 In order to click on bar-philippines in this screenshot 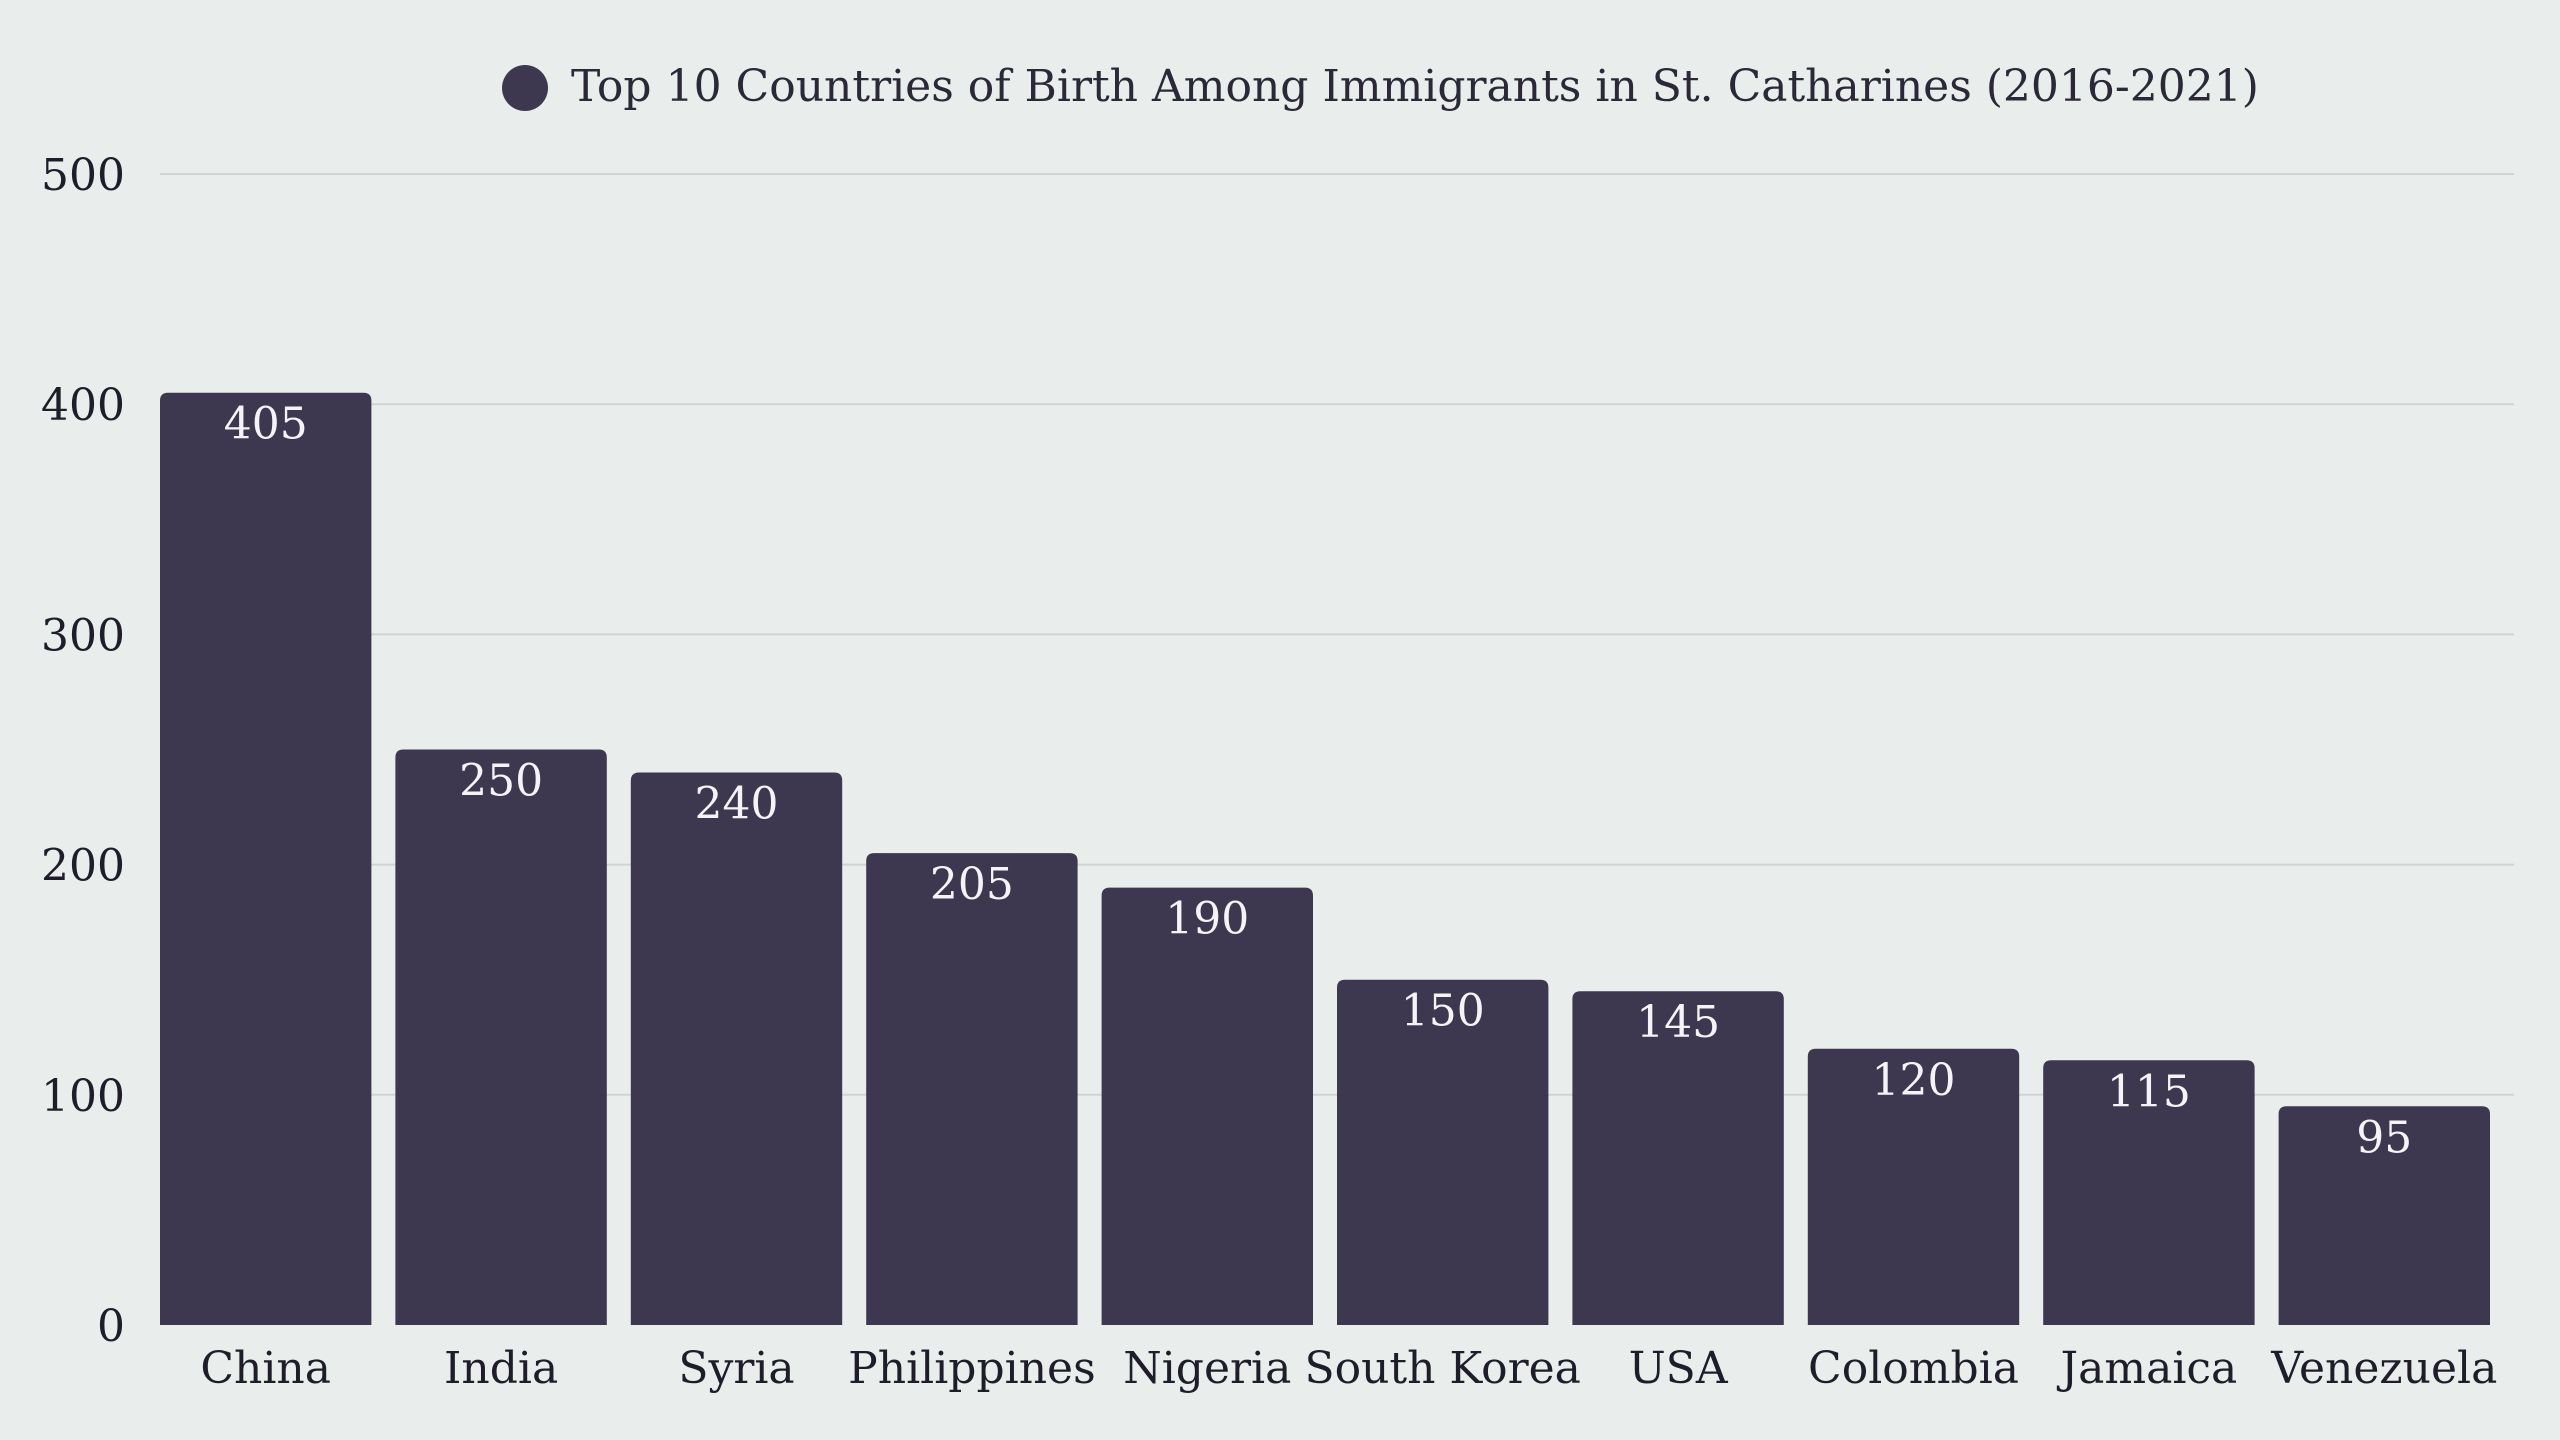, I will do `click(972, 1089)`.